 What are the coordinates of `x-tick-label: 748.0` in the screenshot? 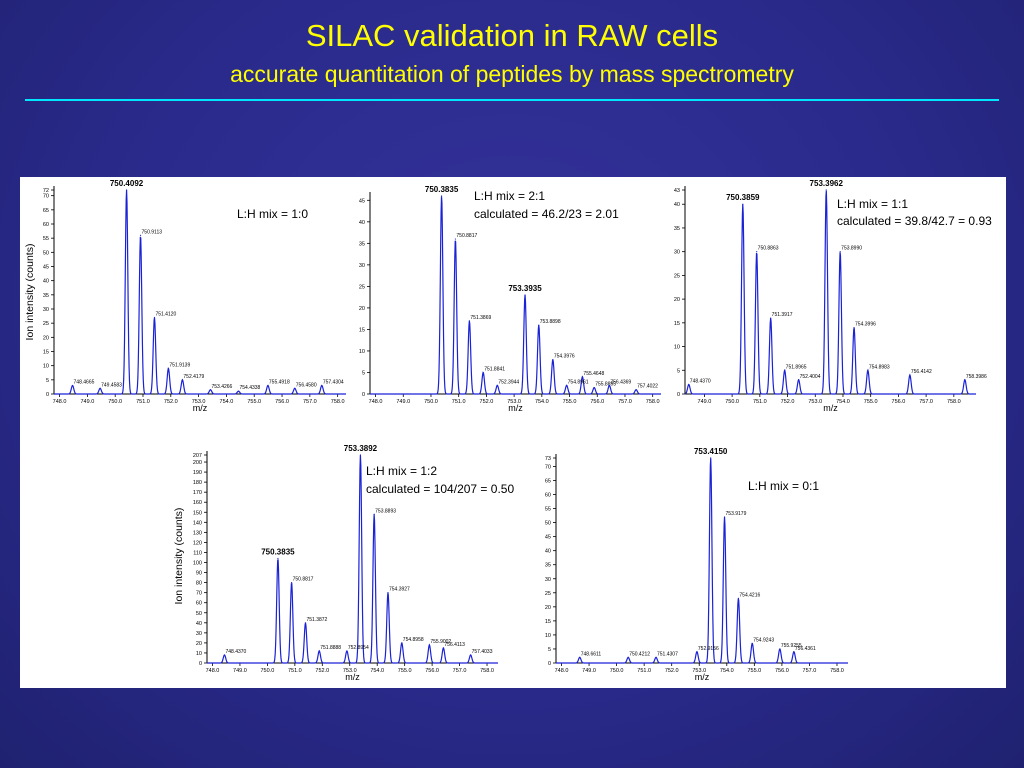 It's located at (376, 402).